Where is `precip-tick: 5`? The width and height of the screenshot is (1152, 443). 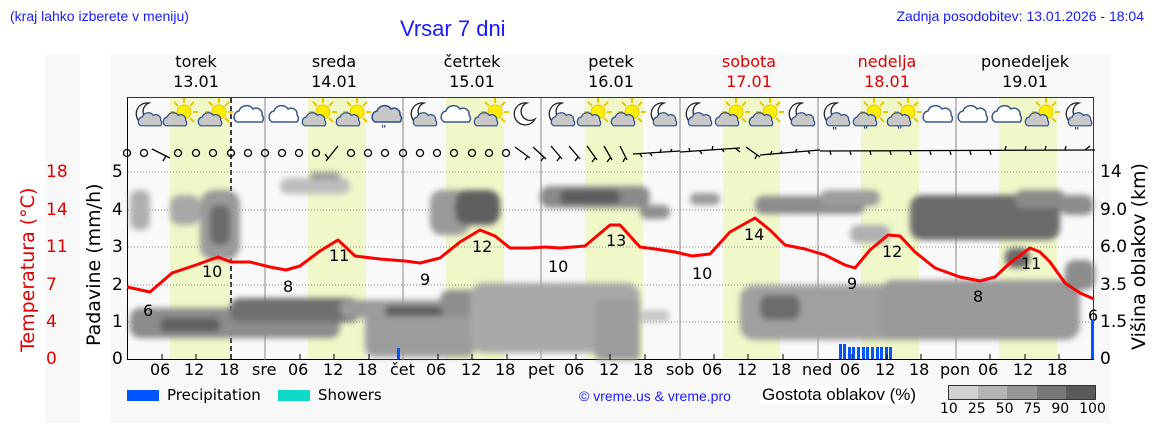 precip-tick: 5 is located at coordinates (117, 172).